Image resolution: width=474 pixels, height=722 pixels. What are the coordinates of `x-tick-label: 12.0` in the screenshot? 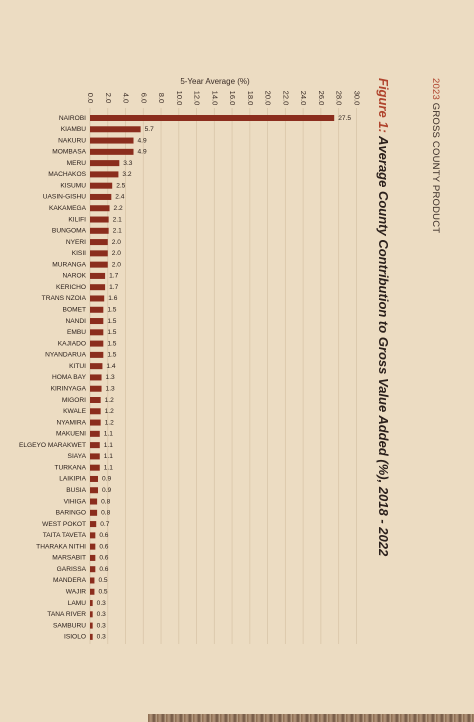 It's located at (197, 98).